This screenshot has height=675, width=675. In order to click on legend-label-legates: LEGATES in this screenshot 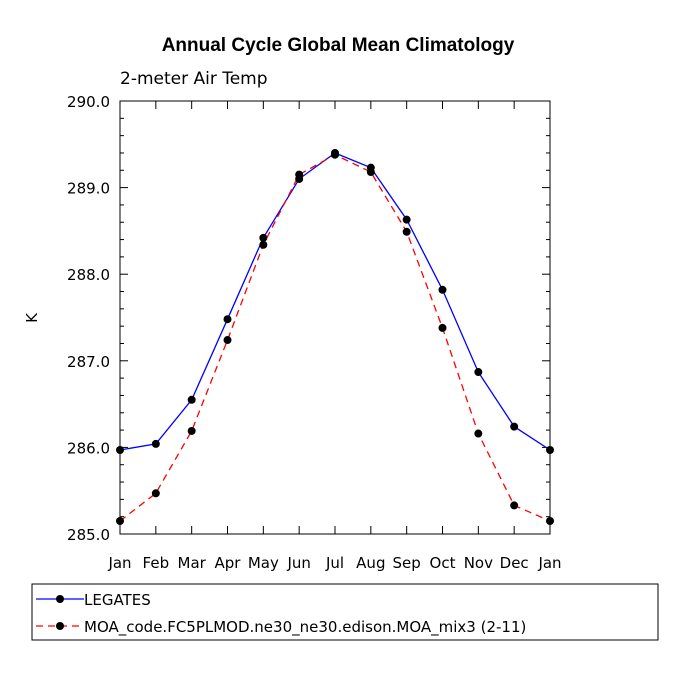, I will do `click(117, 600)`.